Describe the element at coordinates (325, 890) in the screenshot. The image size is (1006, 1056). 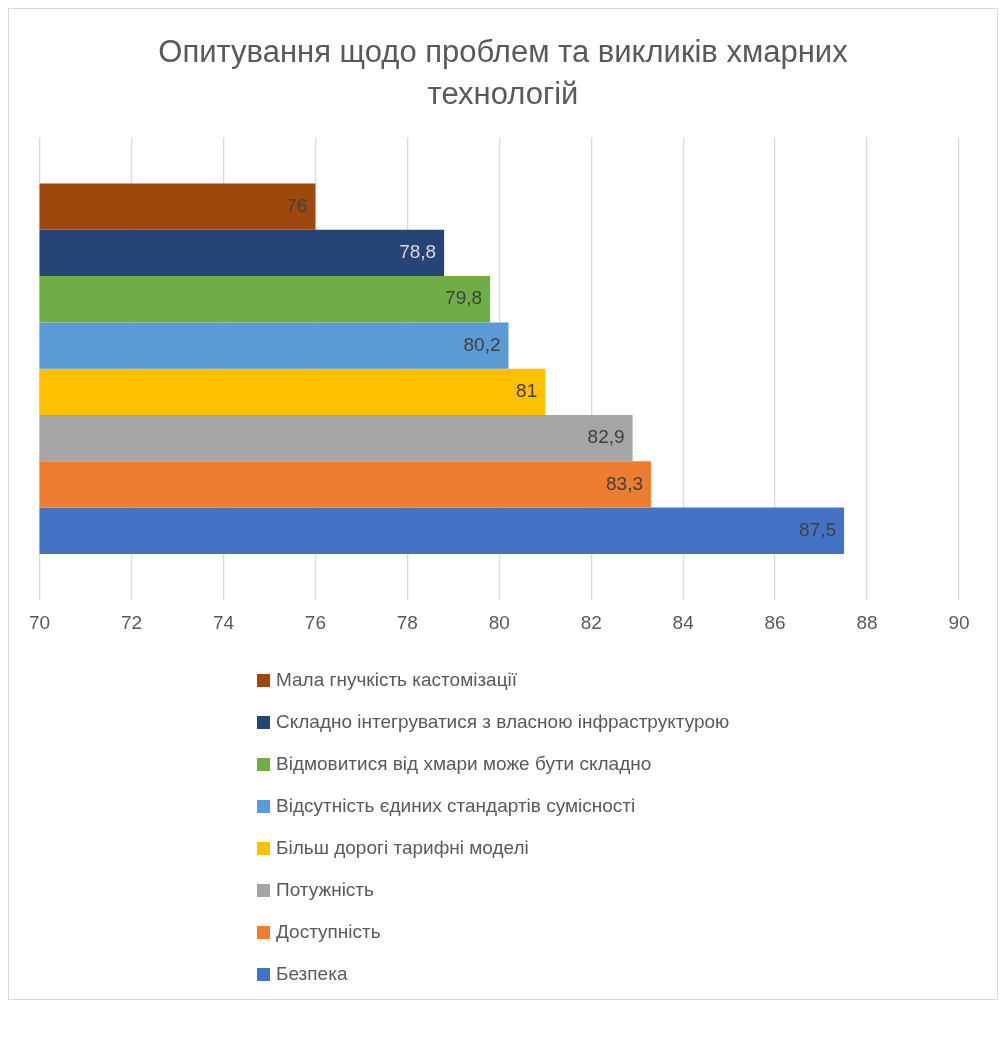
I see `legend-label: Потужність` at that location.